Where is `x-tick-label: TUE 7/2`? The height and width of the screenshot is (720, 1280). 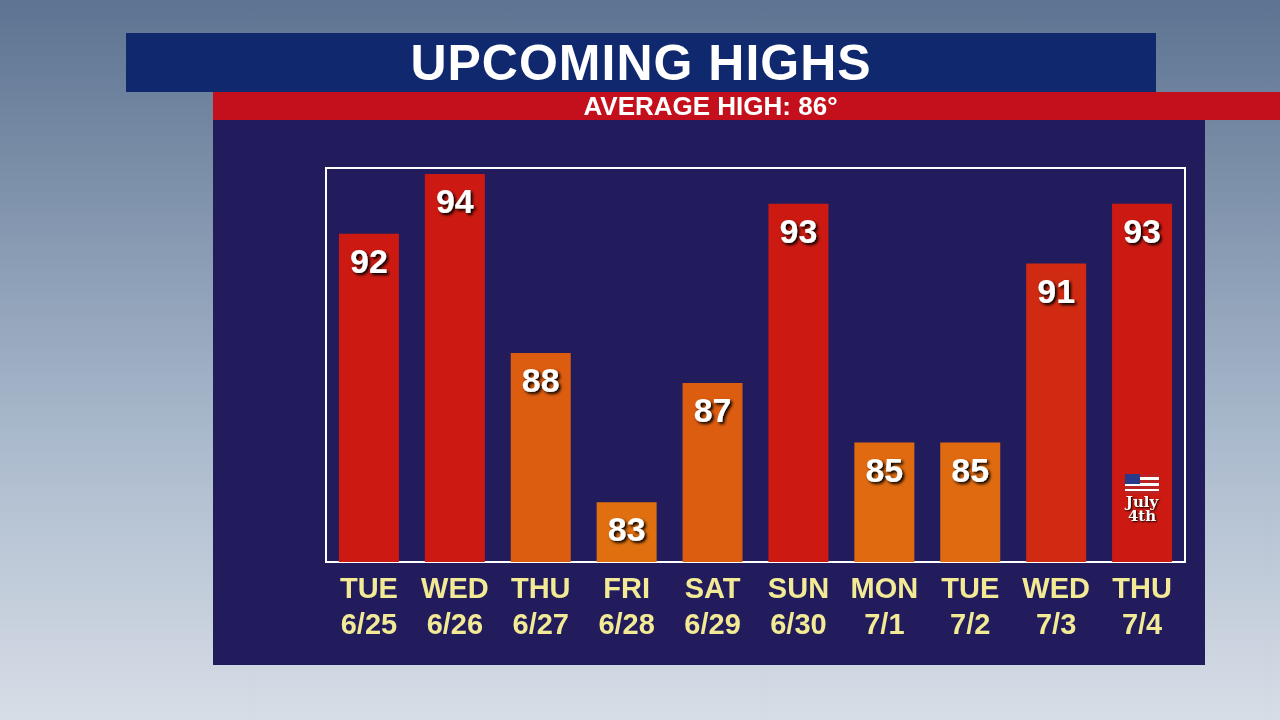 x-tick-label: TUE 7/2 is located at coordinates (970, 606).